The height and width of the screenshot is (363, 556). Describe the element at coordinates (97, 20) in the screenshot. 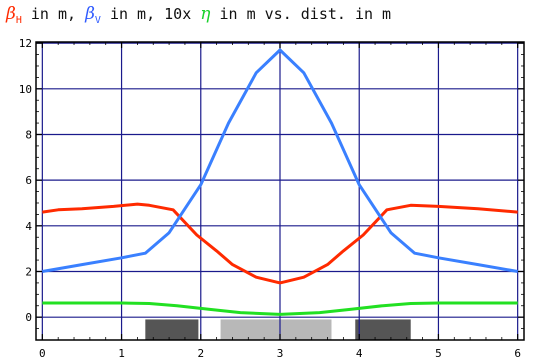

I see `beta-v-subscript: V` at that location.